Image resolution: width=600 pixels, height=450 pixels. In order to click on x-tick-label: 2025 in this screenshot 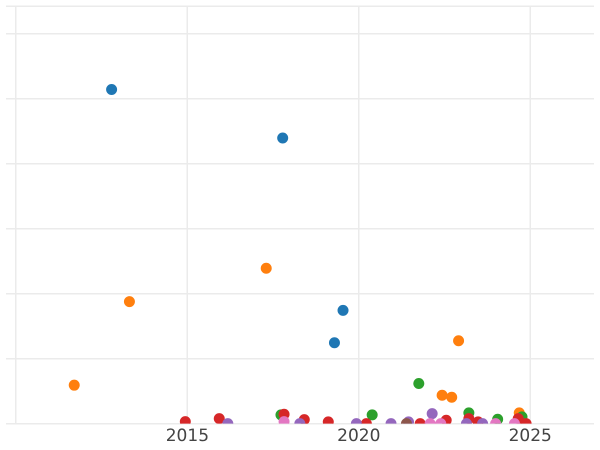, I will do `click(530, 436)`.